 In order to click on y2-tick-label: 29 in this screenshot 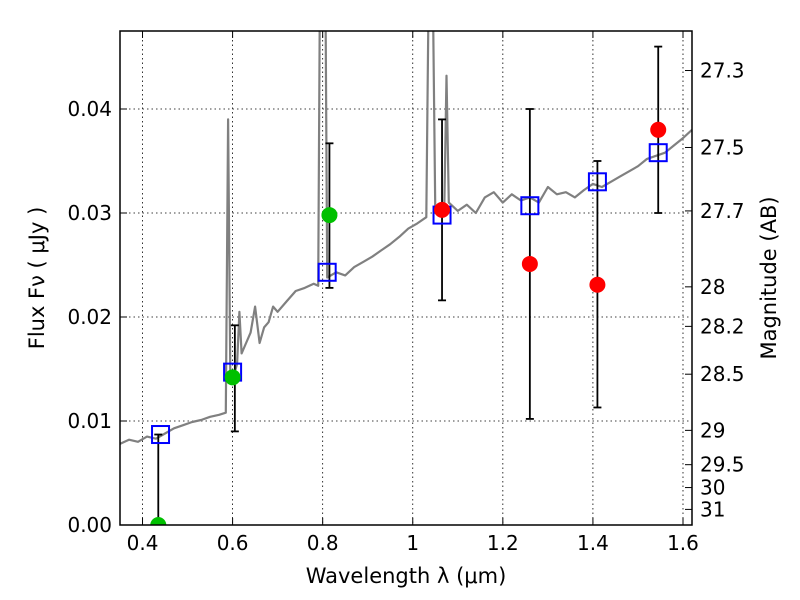, I will do `click(712, 430)`.